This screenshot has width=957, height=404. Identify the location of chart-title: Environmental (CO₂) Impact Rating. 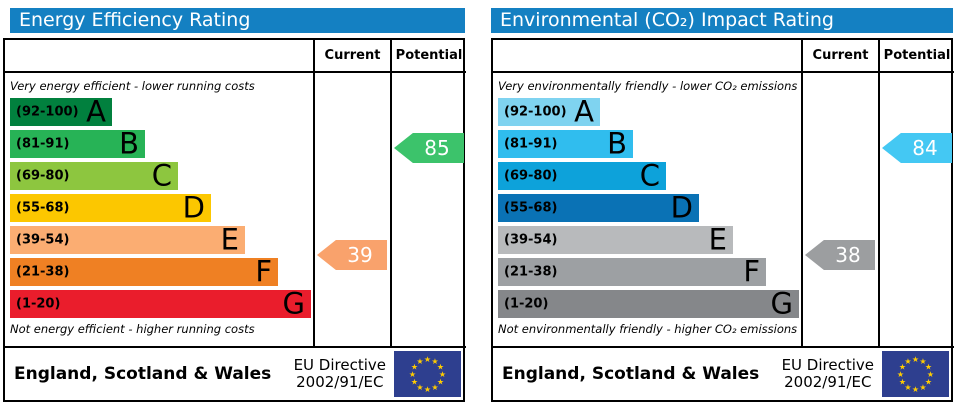
(667, 20).